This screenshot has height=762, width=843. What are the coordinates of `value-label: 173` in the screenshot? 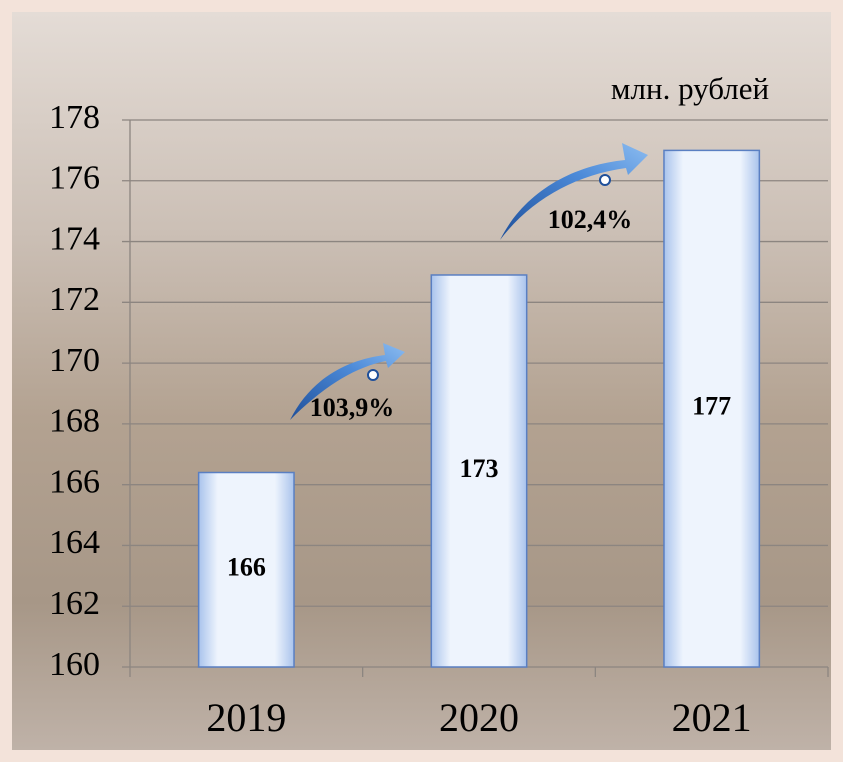 It's located at (479, 468).